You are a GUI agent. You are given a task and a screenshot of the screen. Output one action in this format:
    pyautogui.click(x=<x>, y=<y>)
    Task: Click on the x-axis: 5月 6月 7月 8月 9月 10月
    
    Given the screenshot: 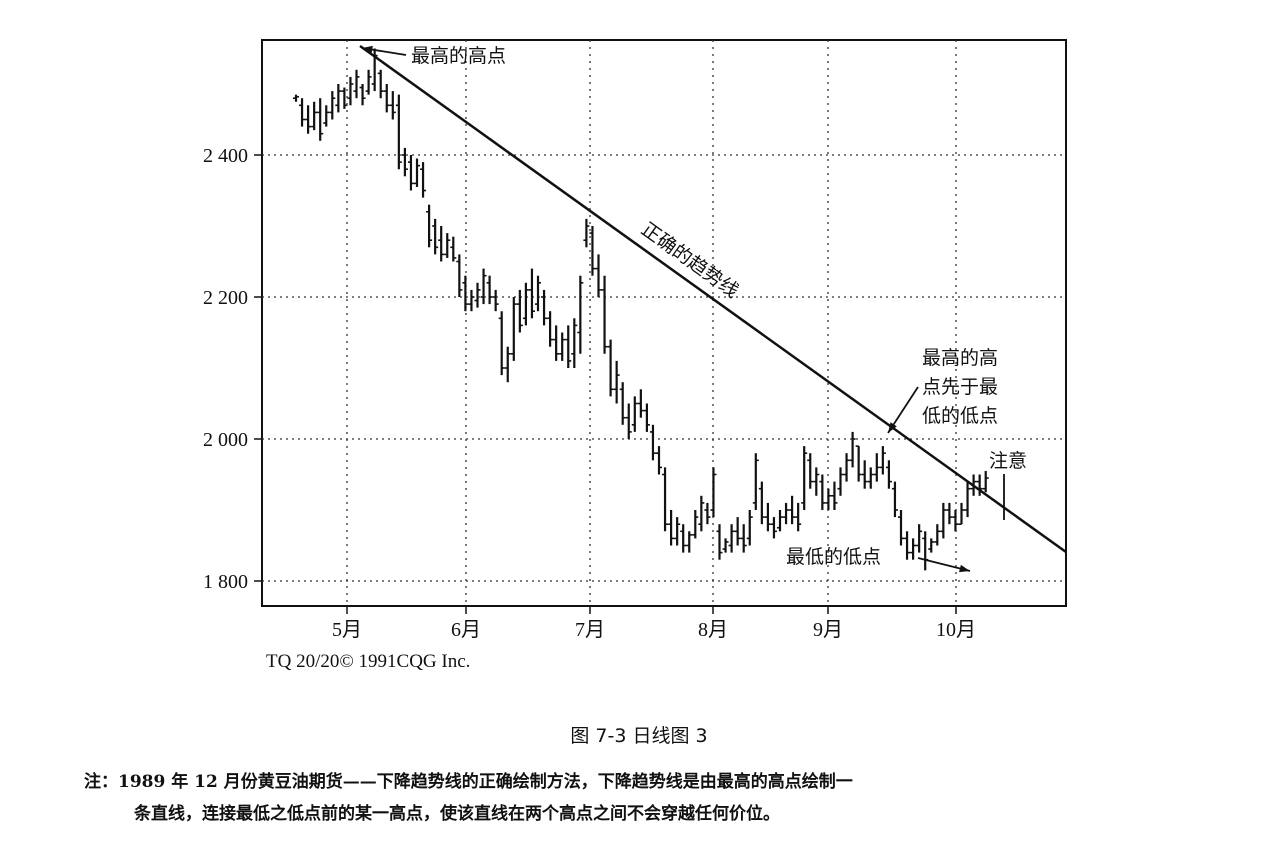 What is the action you would take?
    pyautogui.click(x=654, y=623)
    